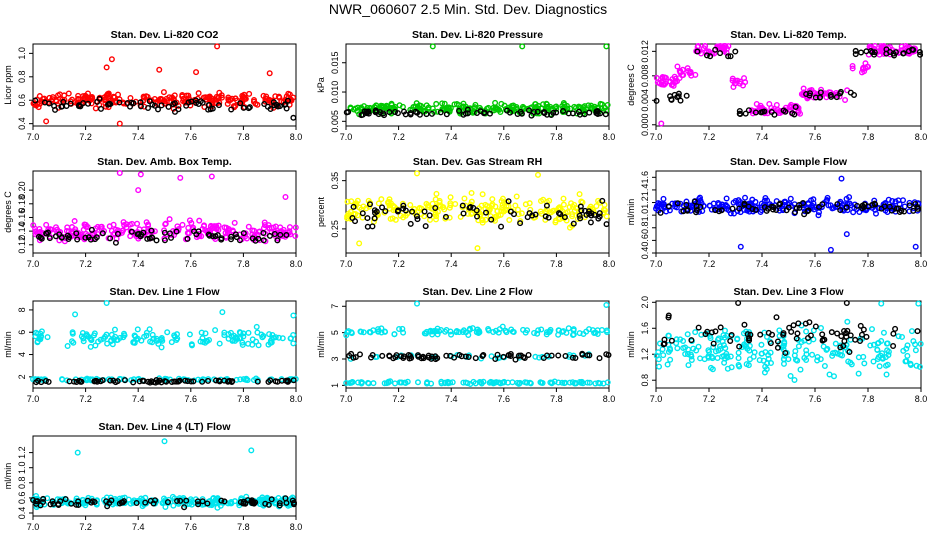 This screenshot has width=936, height=540. I want to click on panel-title: Stan. Dev. Li-820 CO2, so click(165, 35).